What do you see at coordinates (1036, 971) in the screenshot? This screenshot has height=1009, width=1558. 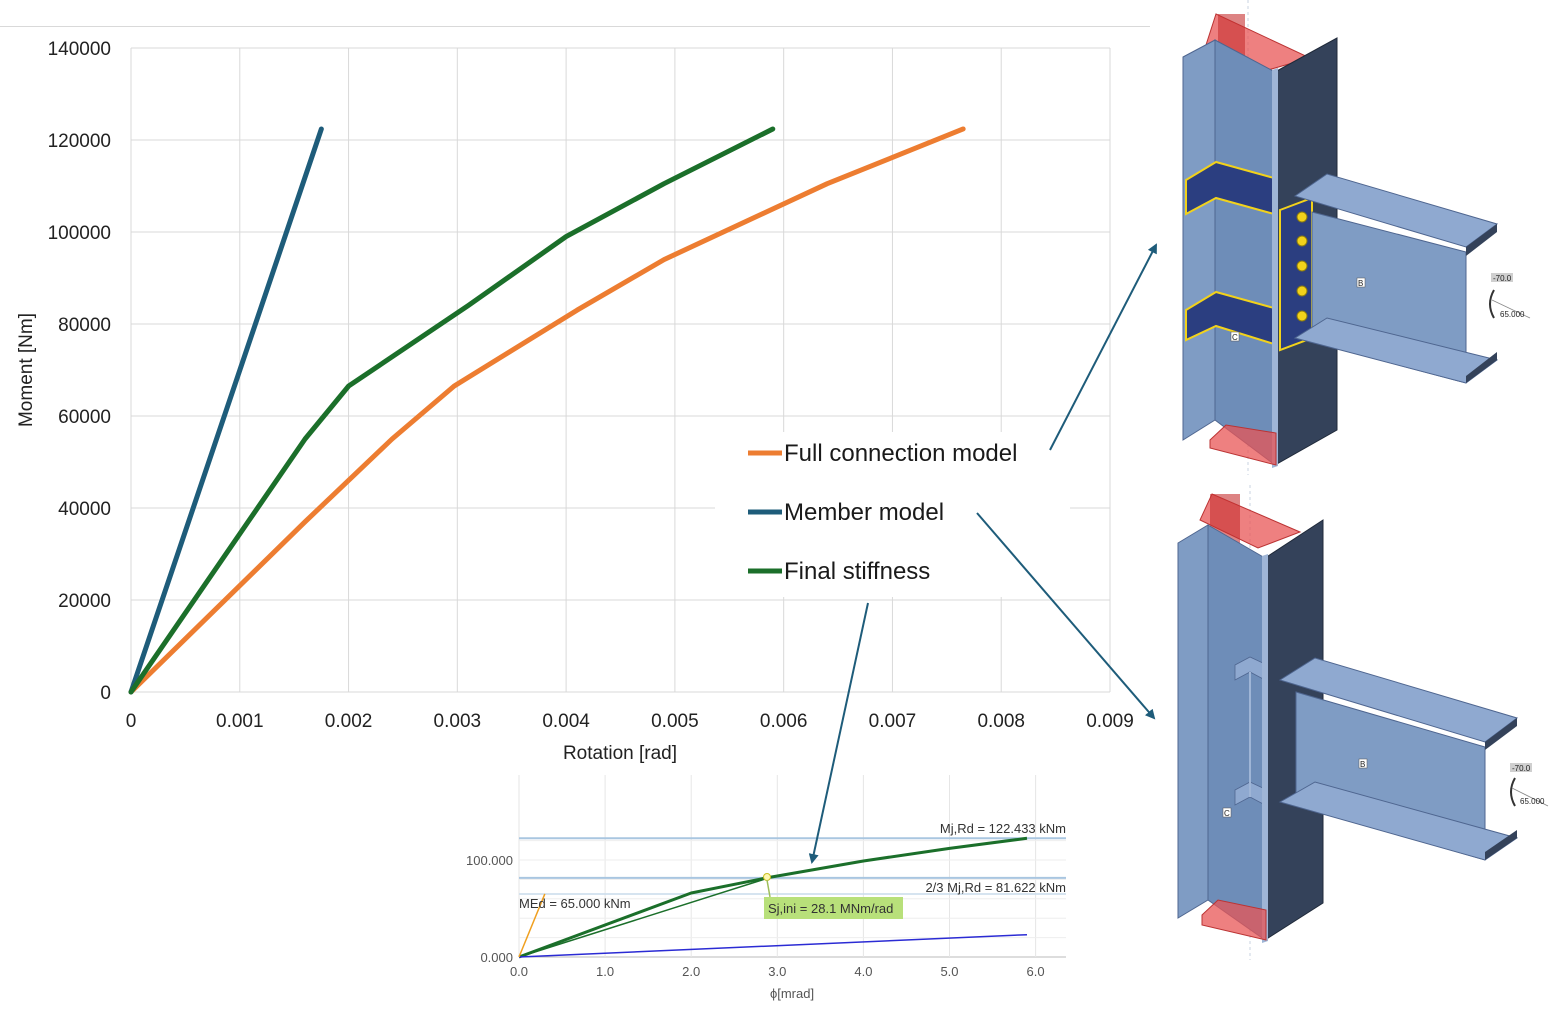 I see `inset-x-tick-label: 6.0` at bounding box center [1036, 971].